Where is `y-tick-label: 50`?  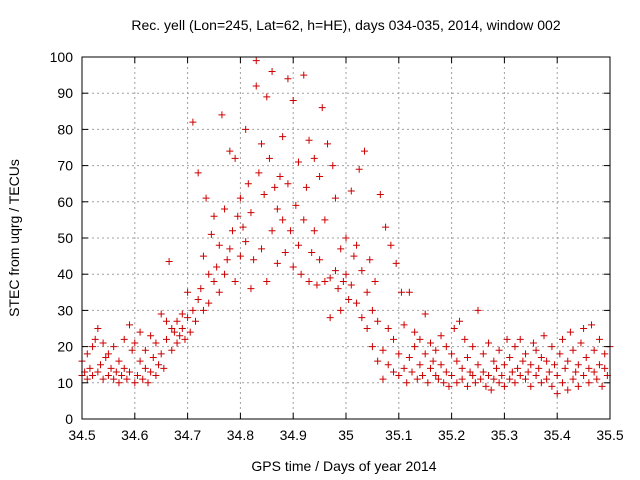 y-tick-label: 50 is located at coordinates (65, 238).